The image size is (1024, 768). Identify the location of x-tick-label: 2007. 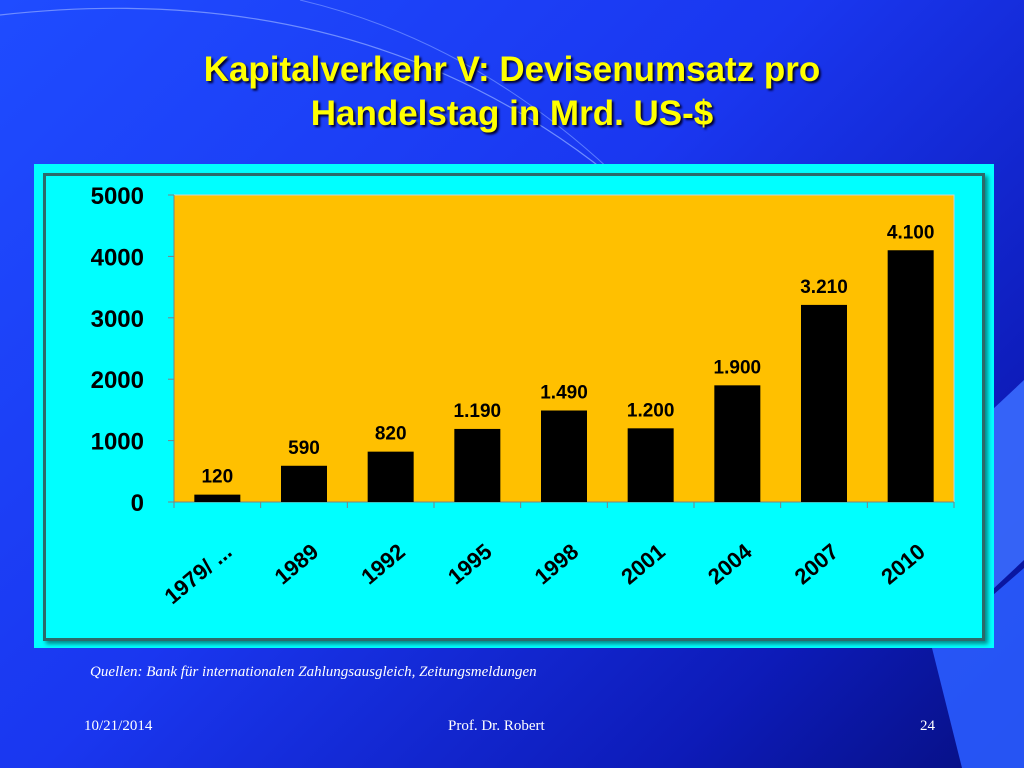
(817, 564).